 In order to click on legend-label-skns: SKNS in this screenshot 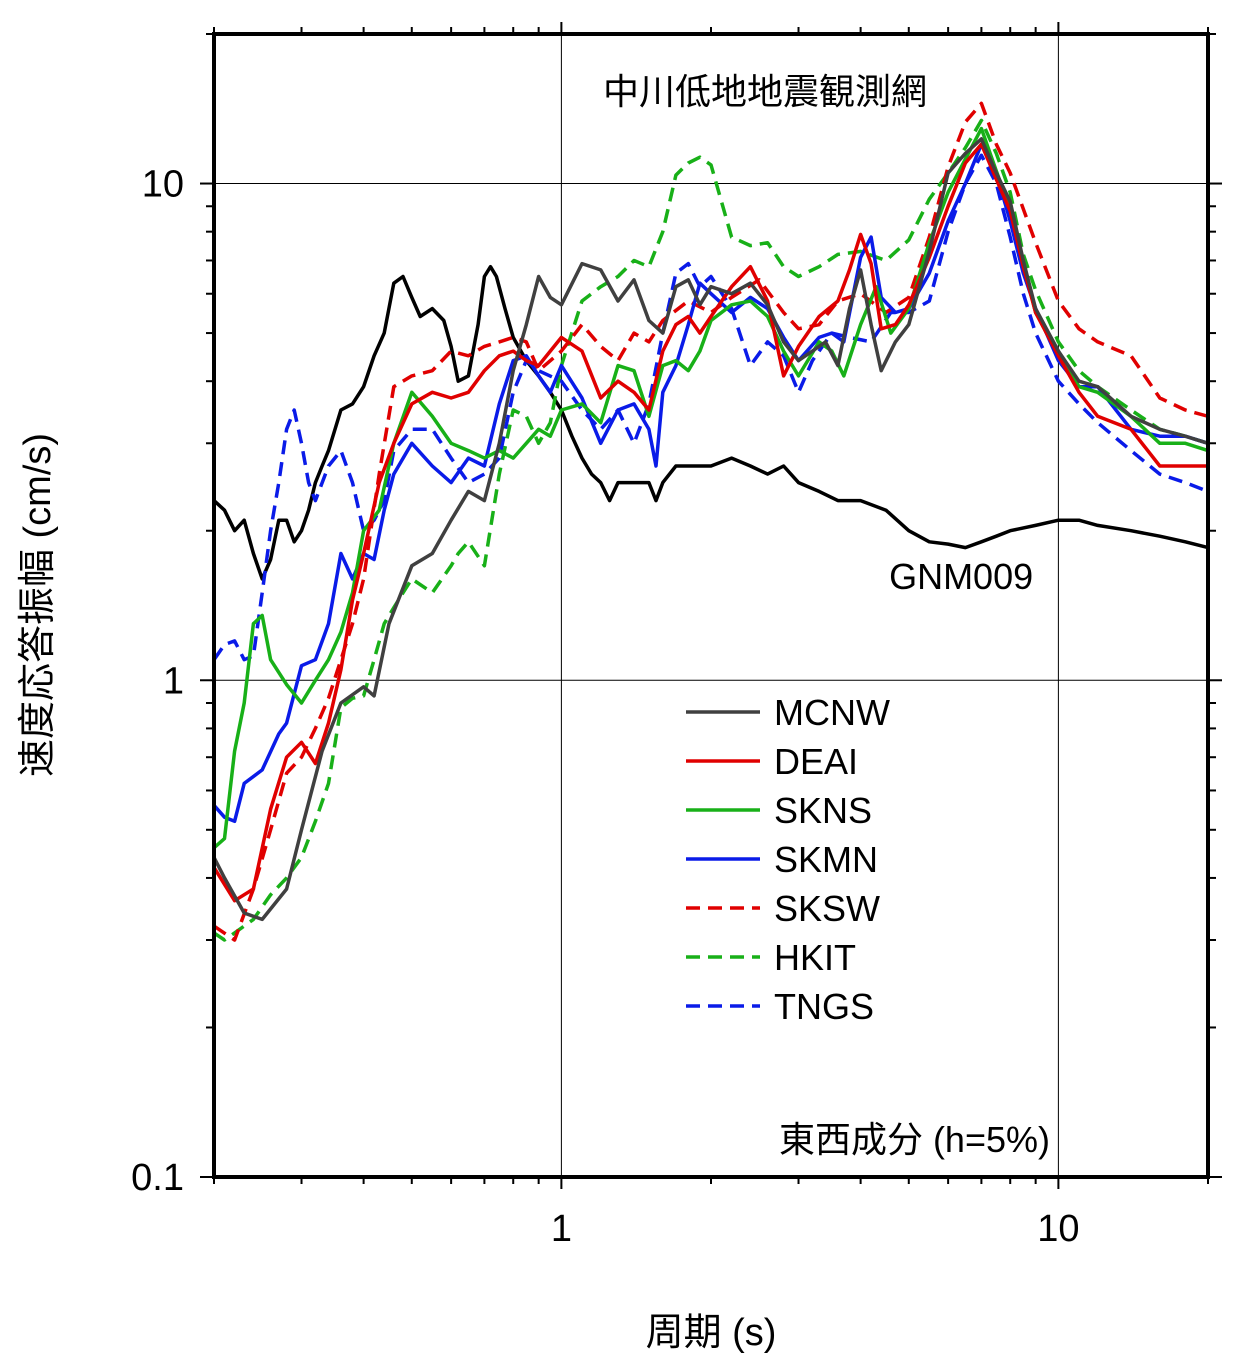, I will do `click(823, 810)`.